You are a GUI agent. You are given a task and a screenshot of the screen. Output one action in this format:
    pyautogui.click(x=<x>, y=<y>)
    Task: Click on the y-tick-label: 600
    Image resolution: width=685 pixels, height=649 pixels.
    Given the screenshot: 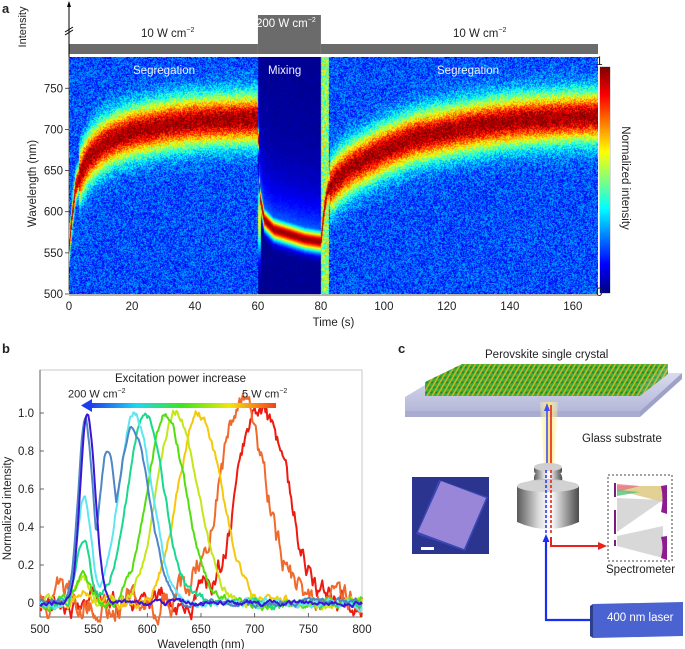 What is the action you would take?
    pyautogui.click(x=53, y=213)
    